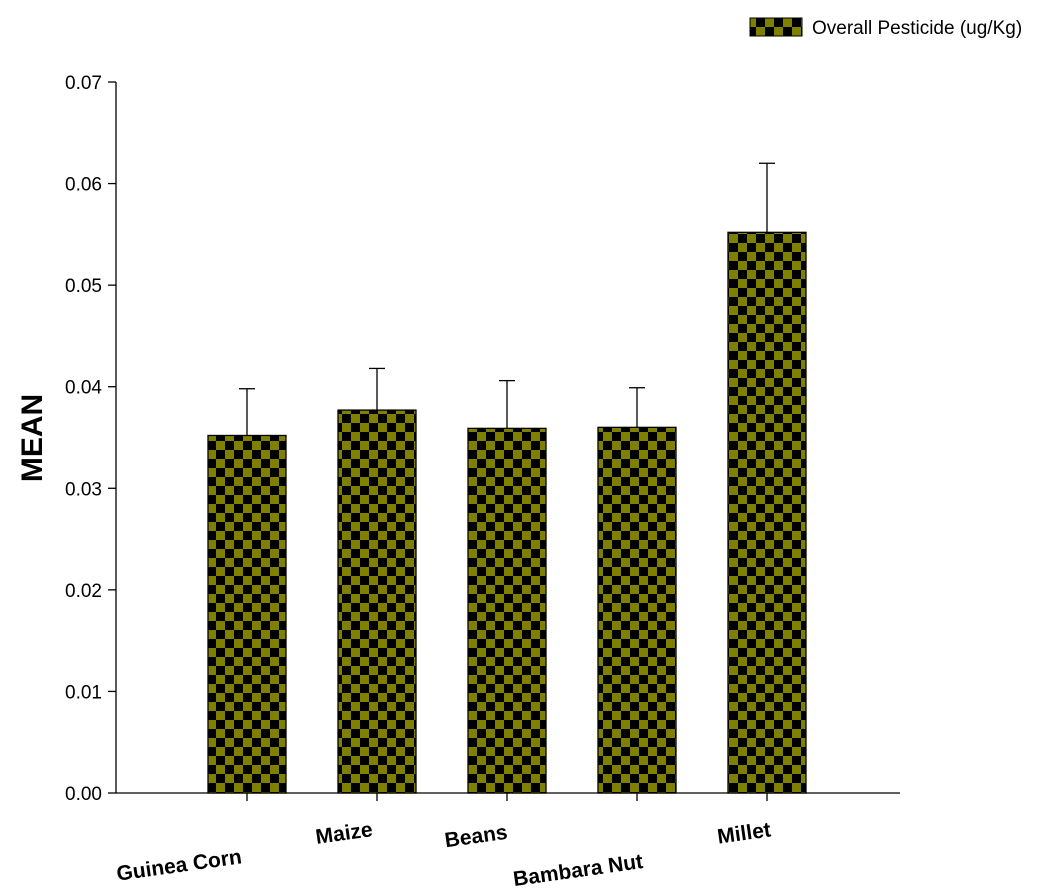  Describe the element at coordinates (83, 83) in the screenshot. I see `y-tick-label: 0.07` at that location.